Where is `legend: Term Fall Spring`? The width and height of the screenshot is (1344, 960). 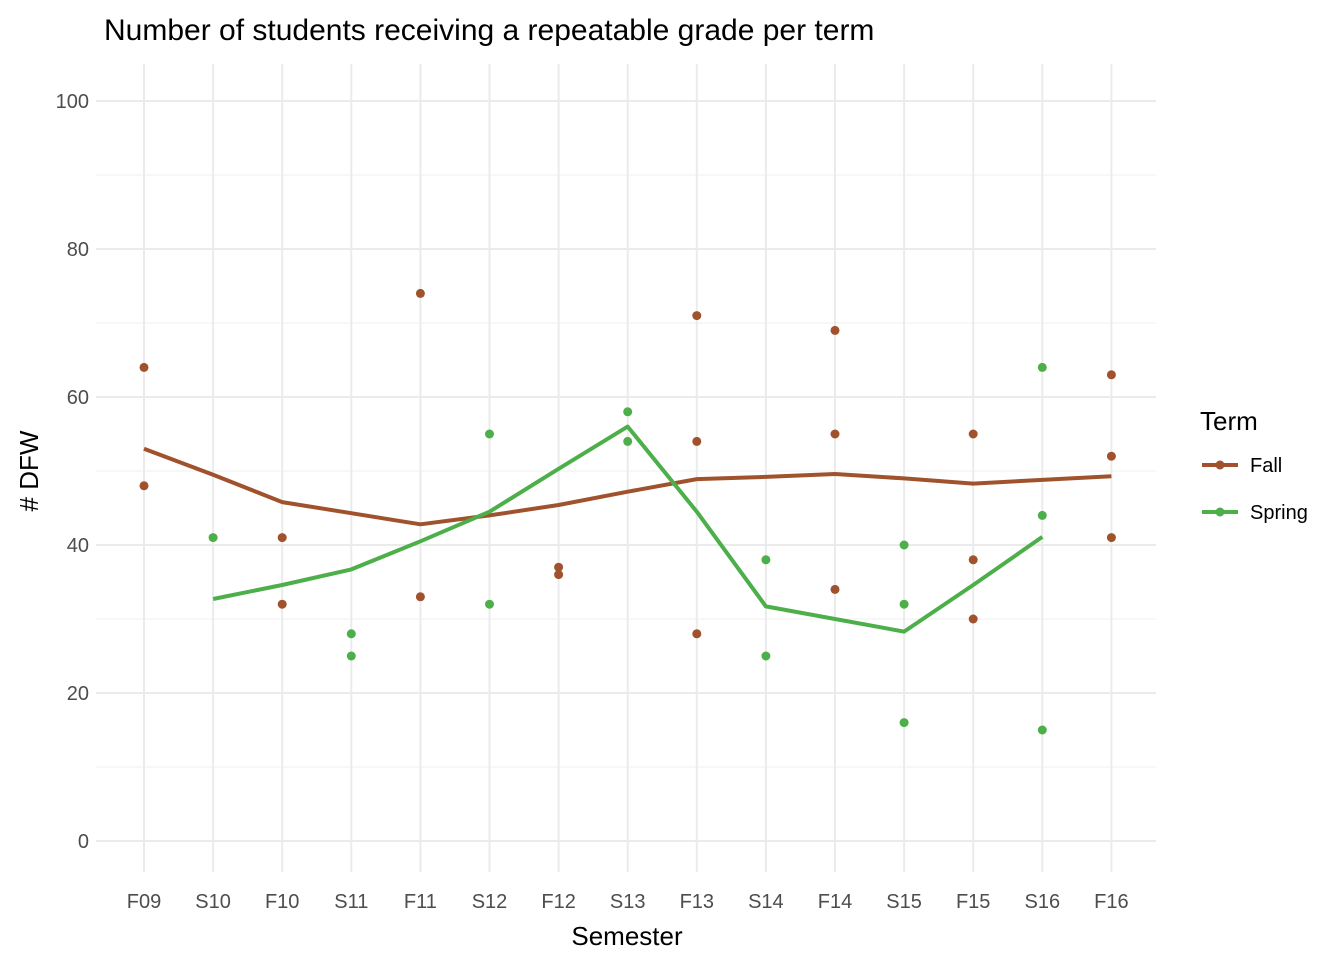 legend: Term Fall Spring is located at coordinates (1254, 465).